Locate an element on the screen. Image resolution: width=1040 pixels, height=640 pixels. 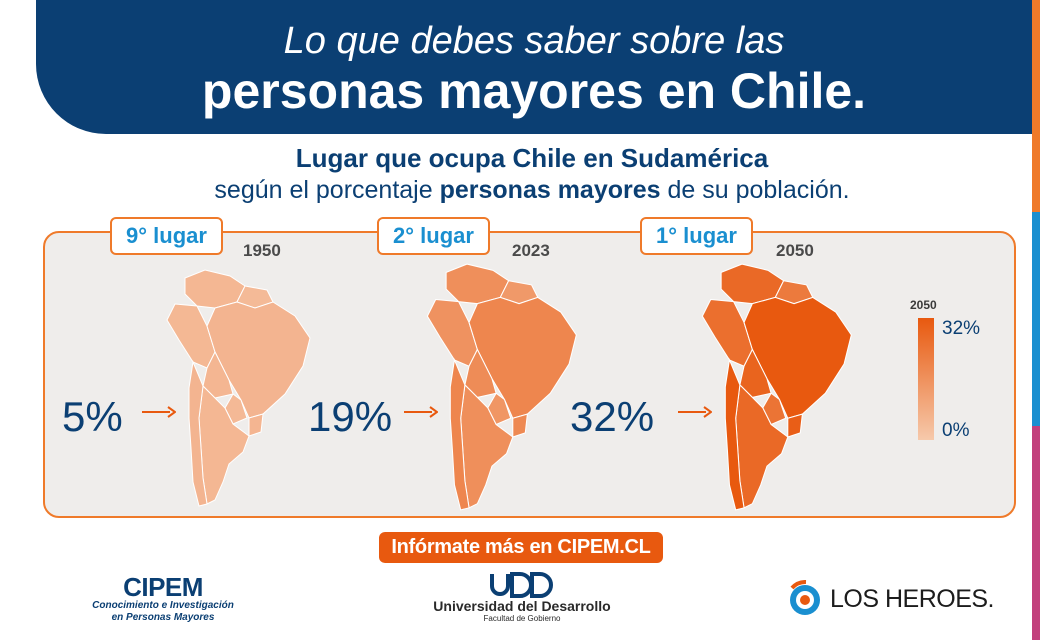
side-stripe-magenta is located at coordinates (1036, 533).